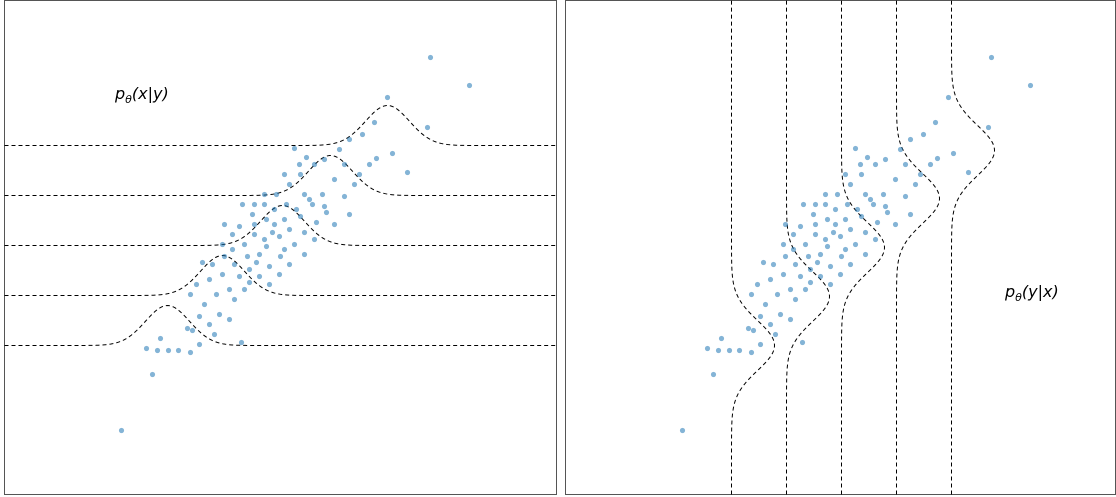 This screenshot has height=497, width=1116. I want to click on annotation-sub: θ, so click(1018, 297).